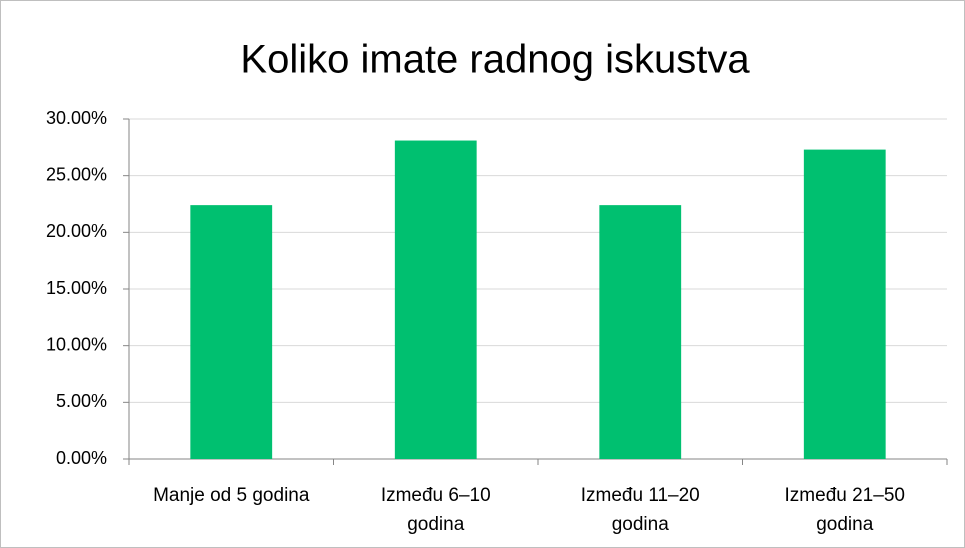  I want to click on y-tick-label: 10.00%, so click(76, 344).